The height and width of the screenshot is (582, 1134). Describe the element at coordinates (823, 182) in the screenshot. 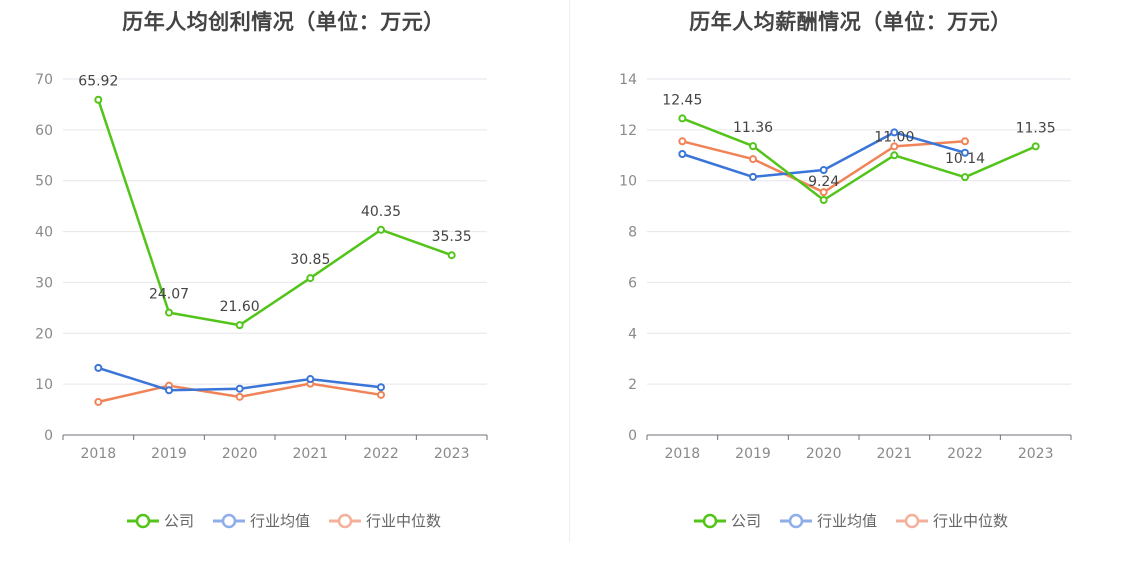

I see `data-label: 9.24` at that location.